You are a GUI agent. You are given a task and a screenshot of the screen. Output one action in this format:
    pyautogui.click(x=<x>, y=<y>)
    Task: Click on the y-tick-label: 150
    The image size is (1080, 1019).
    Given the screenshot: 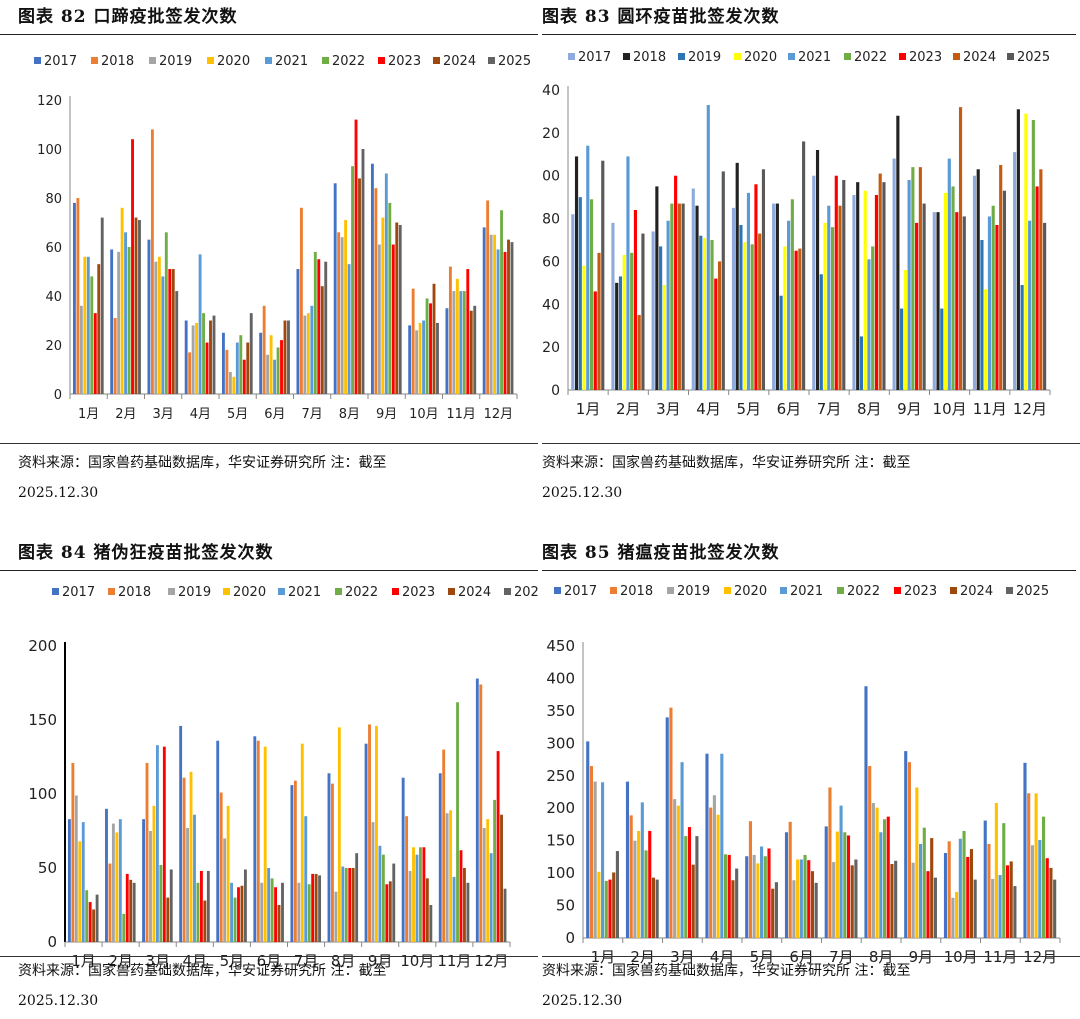 What is the action you would take?
    pyautogui.click(x=42, y=720)
    